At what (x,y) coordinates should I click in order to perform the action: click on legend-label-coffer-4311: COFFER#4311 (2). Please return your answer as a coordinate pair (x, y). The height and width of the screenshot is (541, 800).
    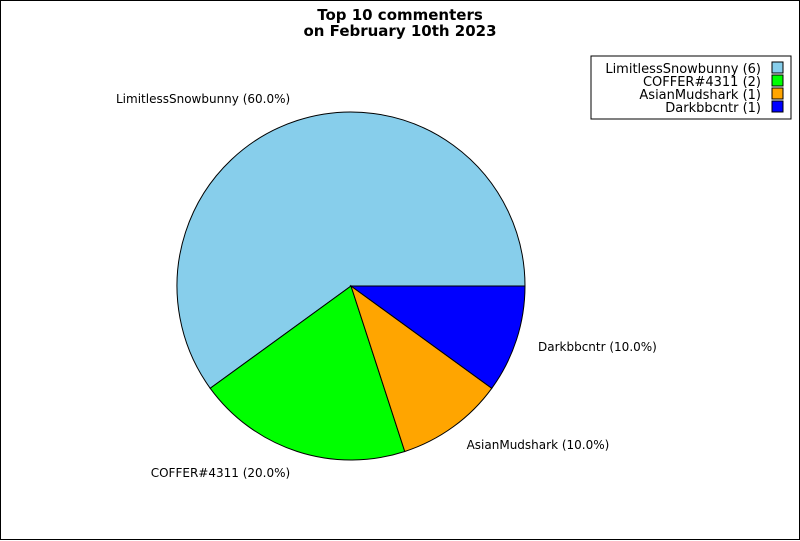
    Looking at the image, I should click on (702, 82).